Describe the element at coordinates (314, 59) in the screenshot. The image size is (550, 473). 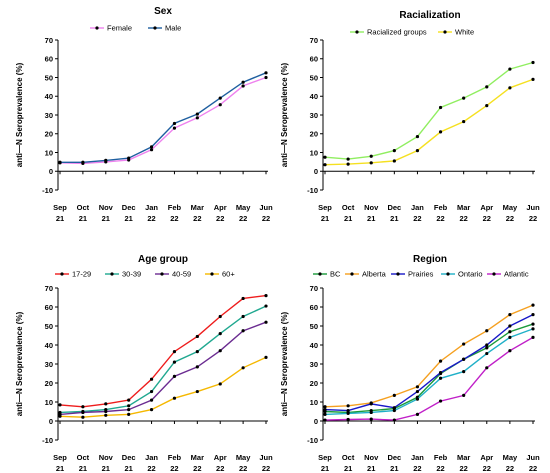
I see `y-tick-label: 60` at that location.